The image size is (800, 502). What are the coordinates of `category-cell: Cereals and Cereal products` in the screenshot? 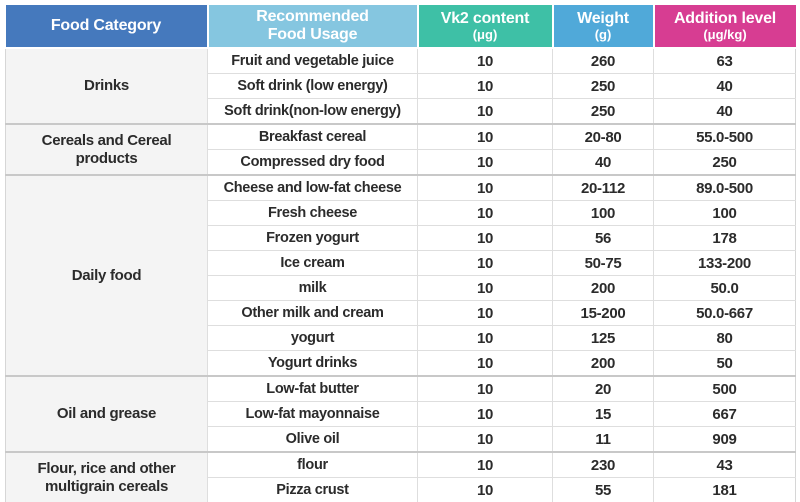 It's located at (106, 149).